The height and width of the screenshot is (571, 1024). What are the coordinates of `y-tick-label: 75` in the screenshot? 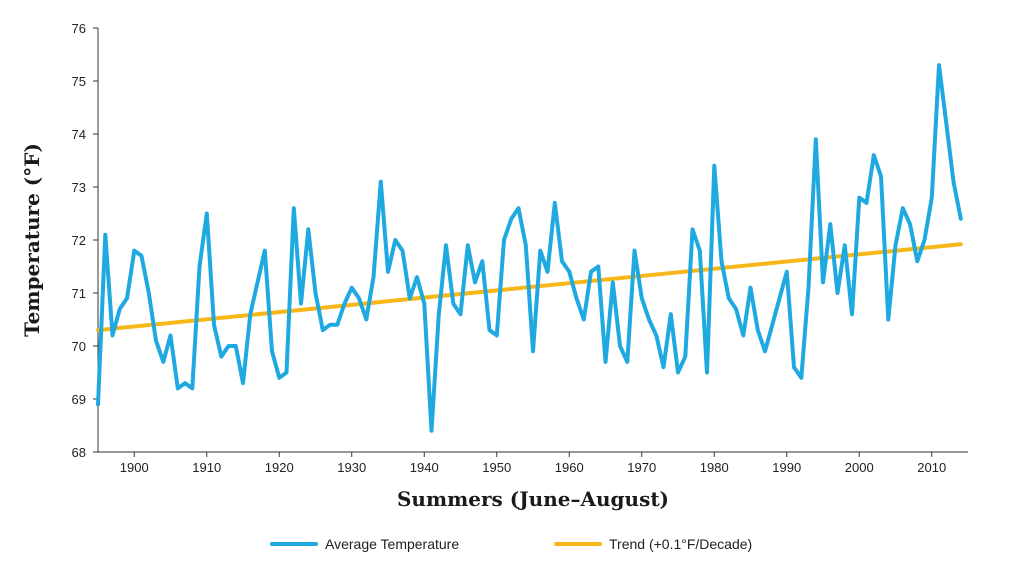 It's located at (79, 81).